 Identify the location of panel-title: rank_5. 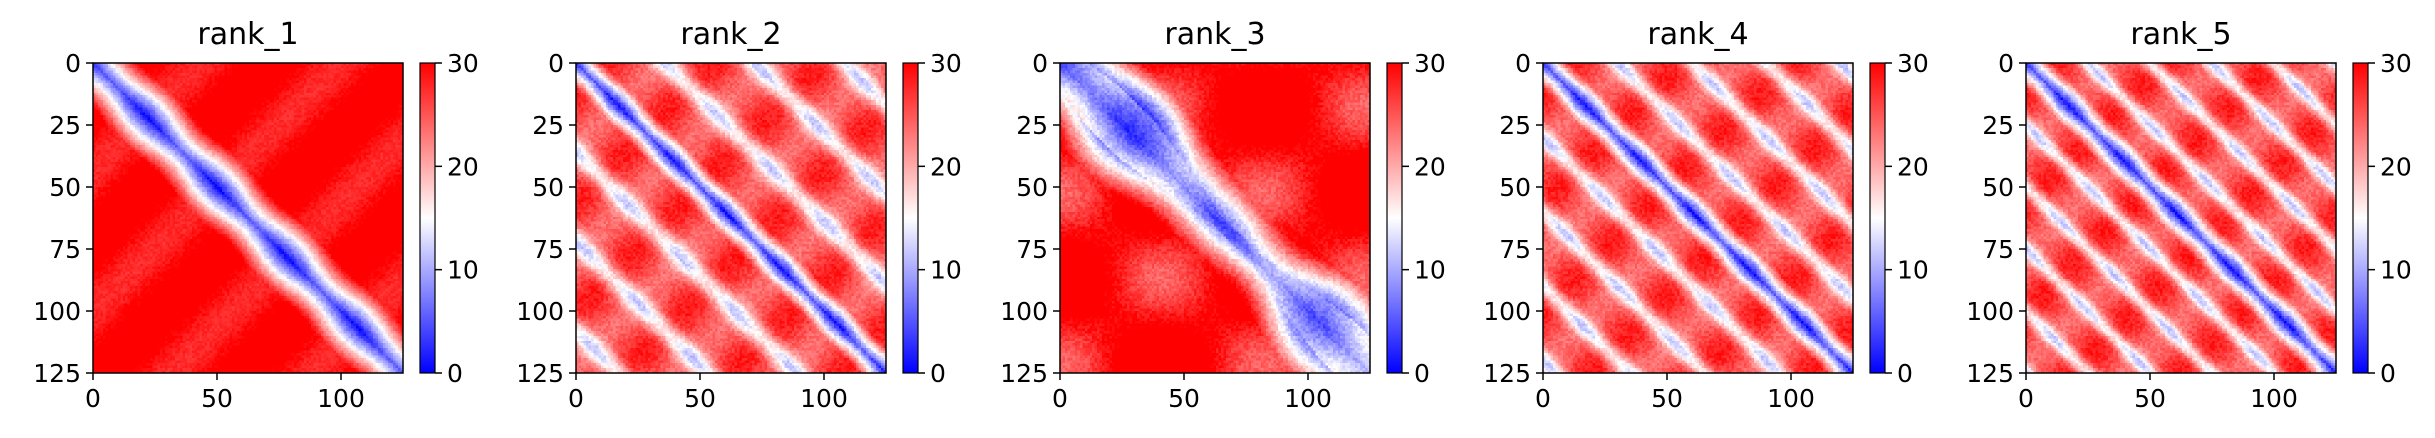
(2180, 34).